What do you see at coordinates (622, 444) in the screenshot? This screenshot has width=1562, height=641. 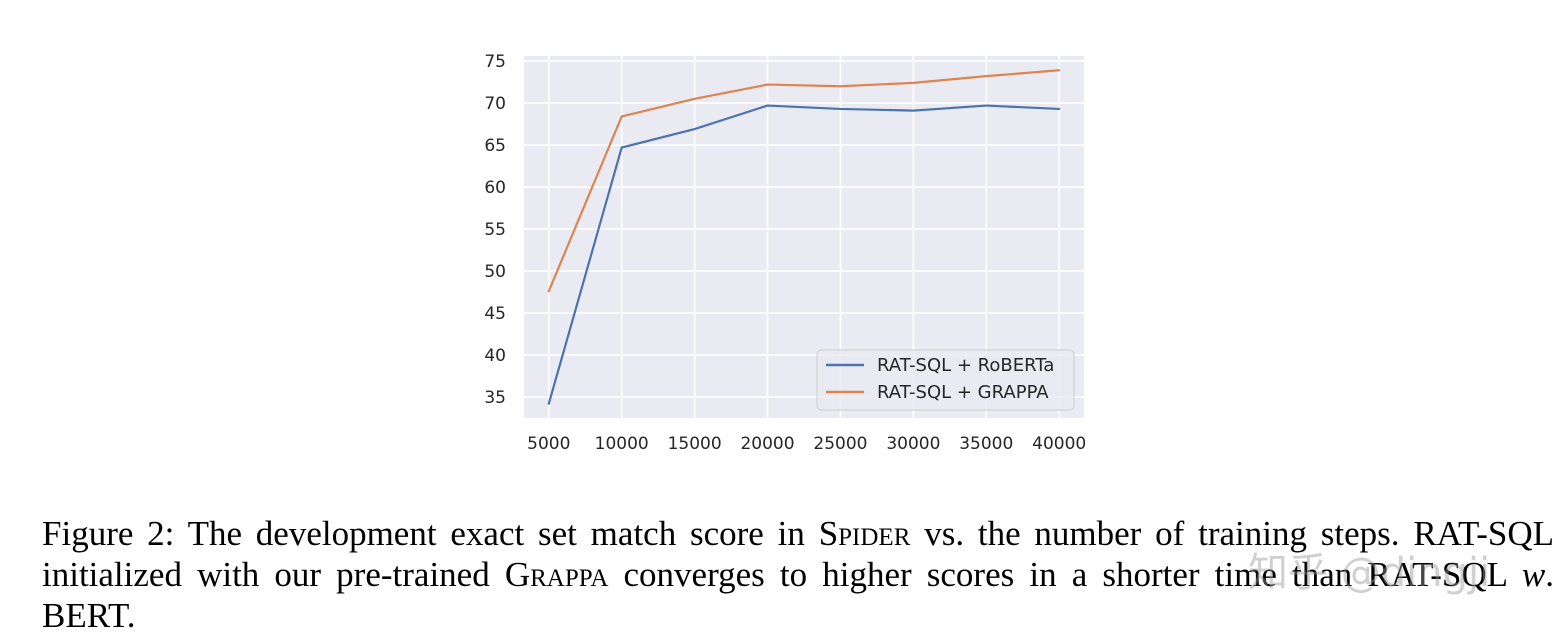 I see `x-tick-label: 10000` at bounding box center [622, 444].